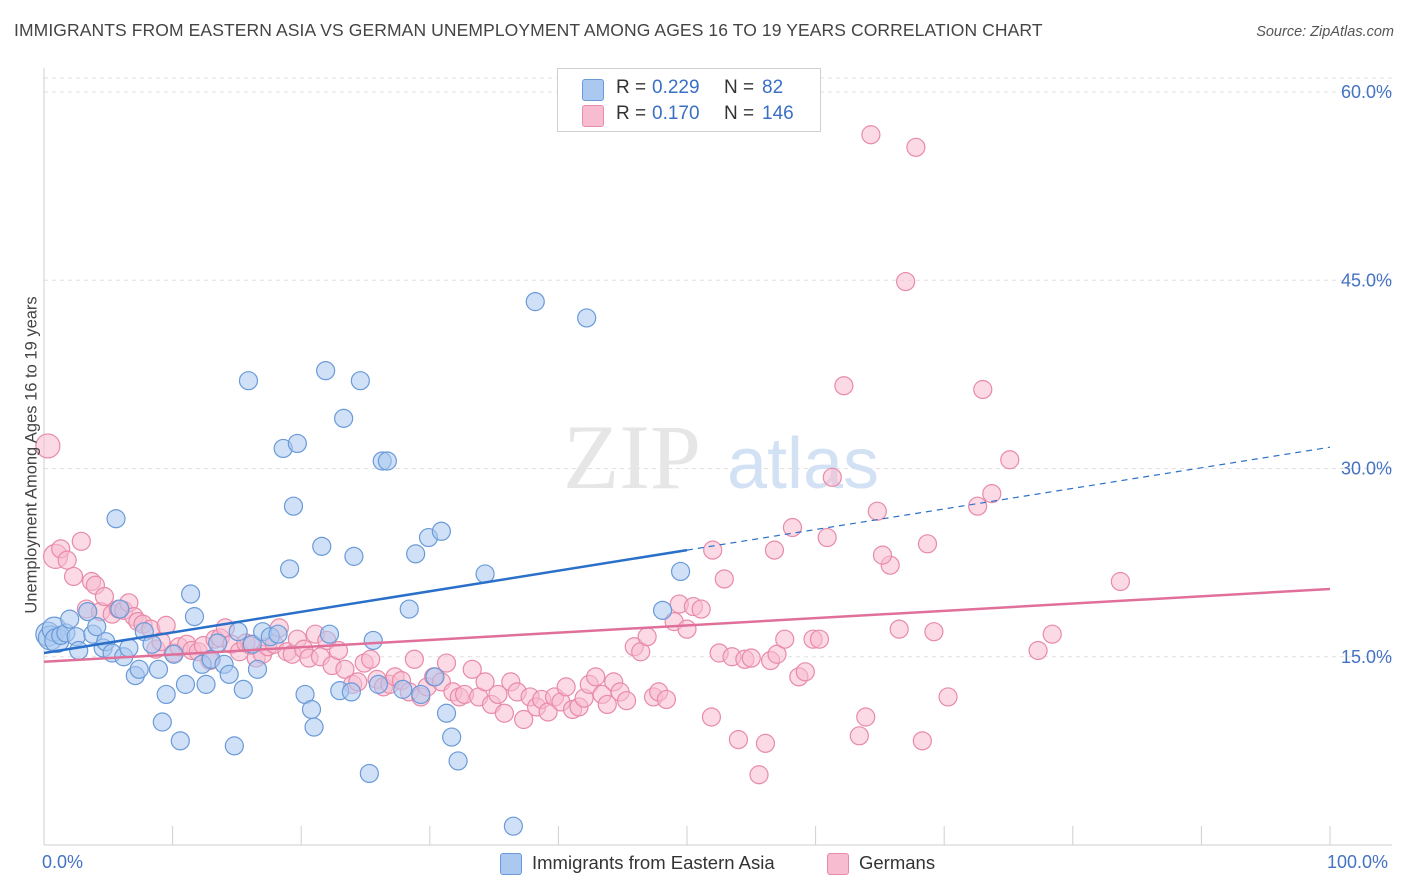  What do you see at coordinates (739, 87) in the screenshot?
I see `legend-n-label: N =` at bounding box center [739, 87].